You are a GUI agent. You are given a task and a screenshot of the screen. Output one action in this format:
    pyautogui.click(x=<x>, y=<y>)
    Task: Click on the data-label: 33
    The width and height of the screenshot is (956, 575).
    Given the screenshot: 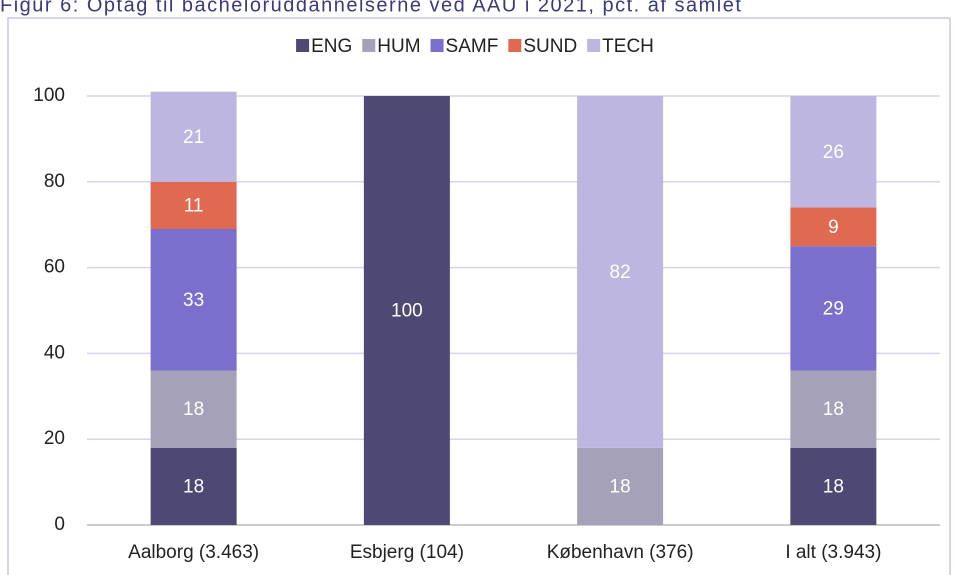 What is the action you would take?
    pyautogui.click(x=193, y=300)
    